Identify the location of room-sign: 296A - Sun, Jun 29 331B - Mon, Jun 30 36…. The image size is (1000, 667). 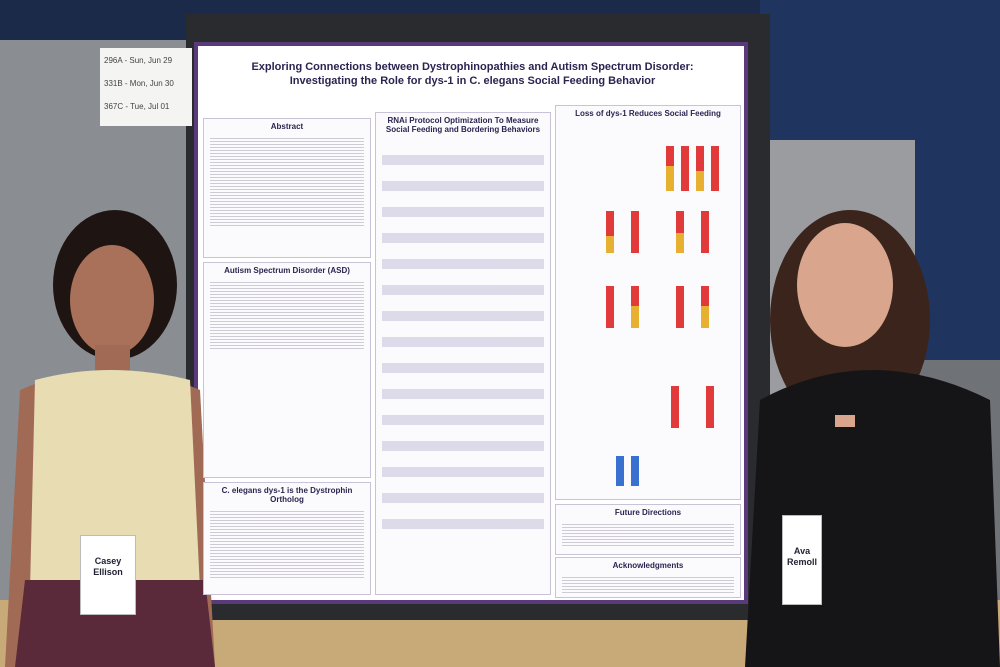
(146, 87).